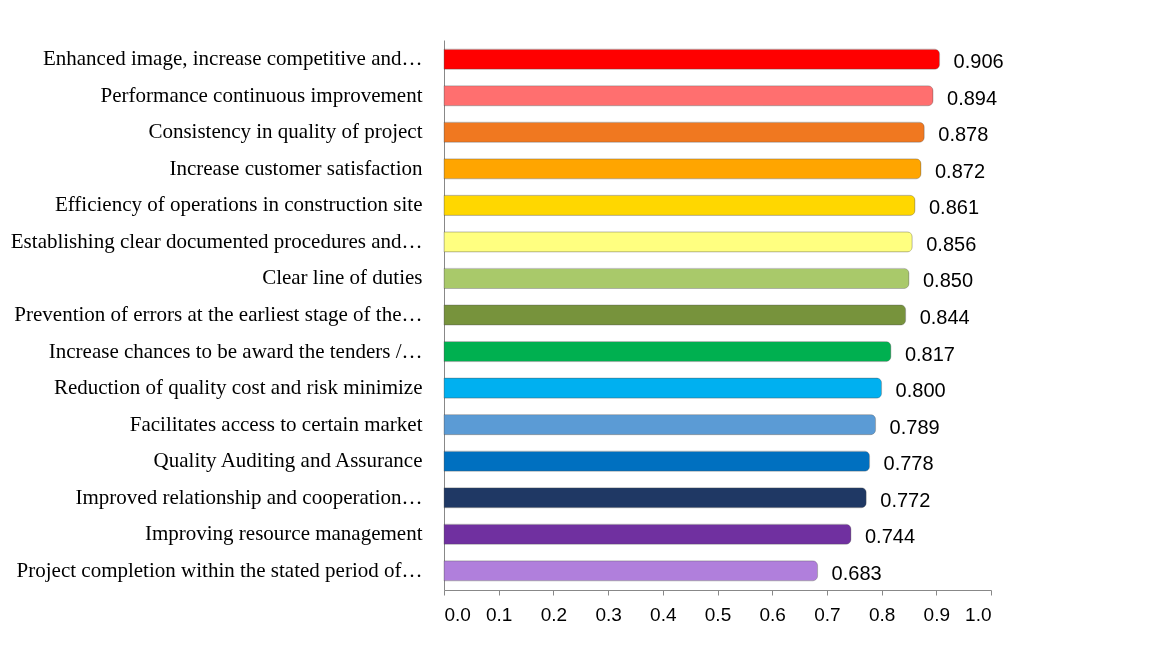 Image resolution: width=1151 pixels, height=659 pixels. Describe the element at coordinates (920, 390) in the screenshot. I see `data-label: 0.800` at that location.